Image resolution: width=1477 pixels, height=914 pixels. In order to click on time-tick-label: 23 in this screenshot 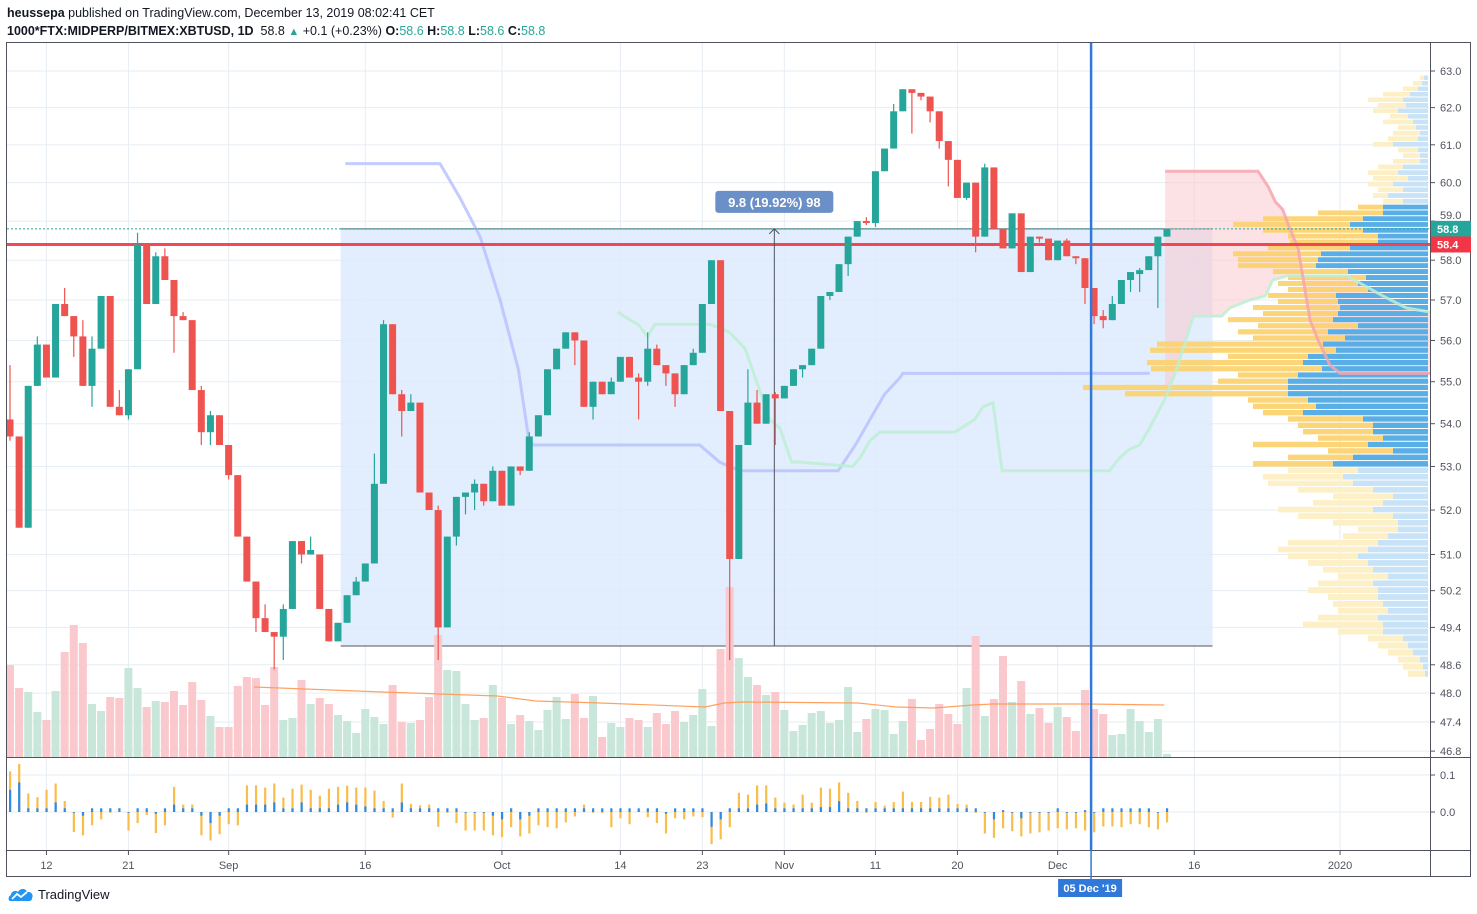, I will do `click(702, 866)`.